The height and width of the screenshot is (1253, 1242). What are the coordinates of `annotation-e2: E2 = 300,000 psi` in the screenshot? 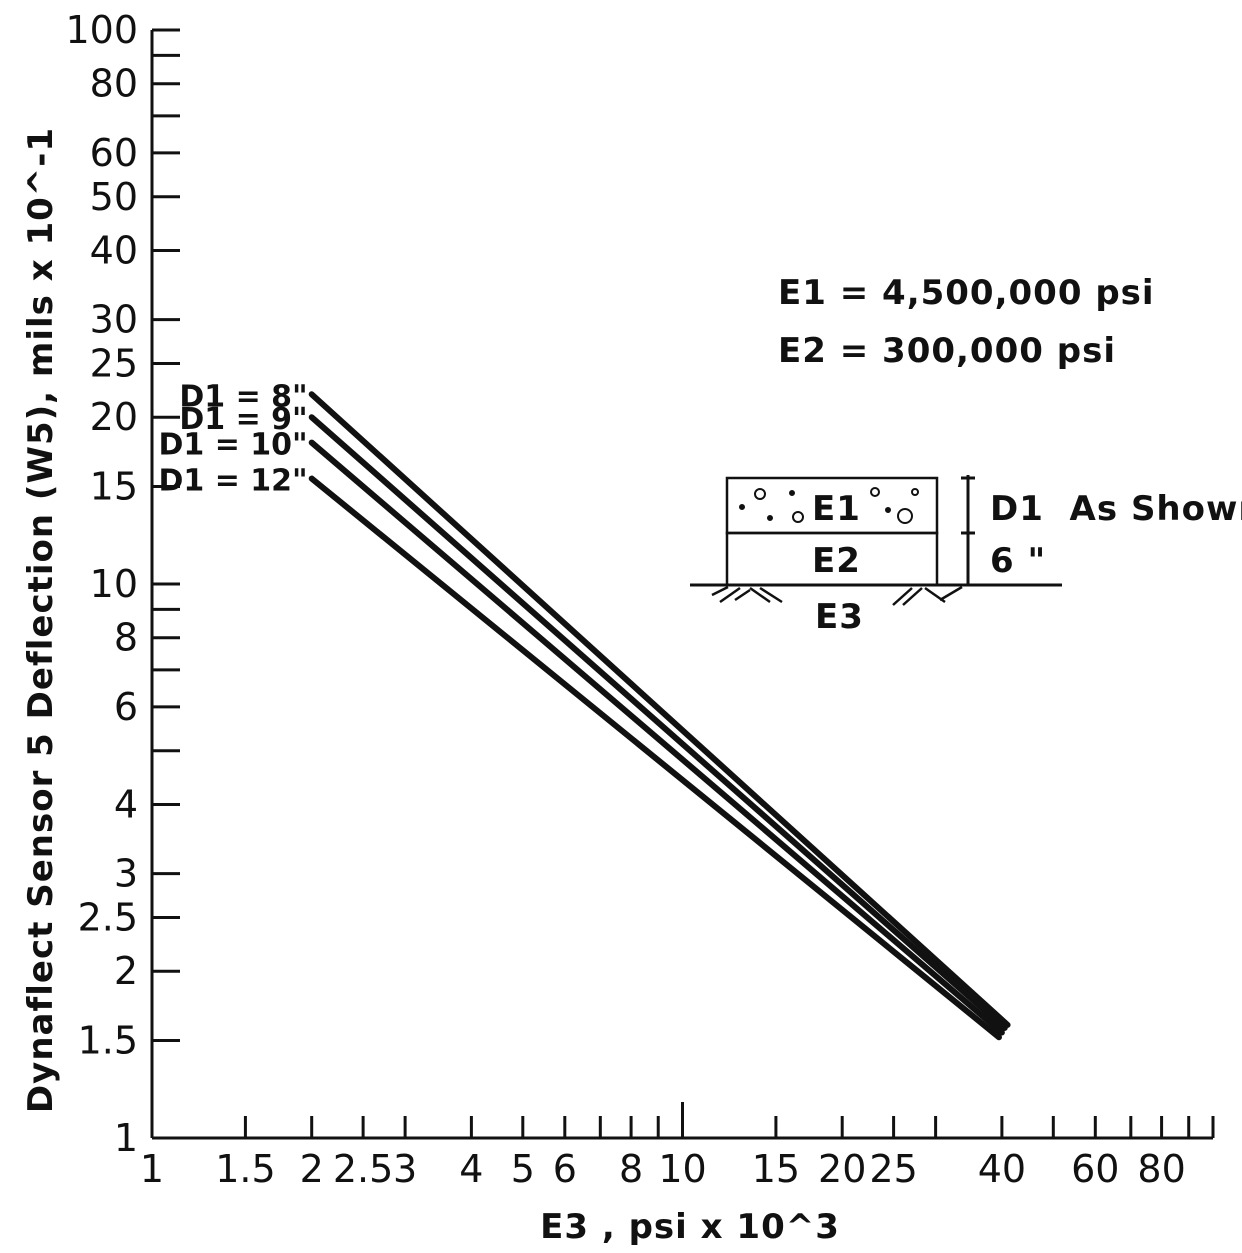 It's located at (947, 351).